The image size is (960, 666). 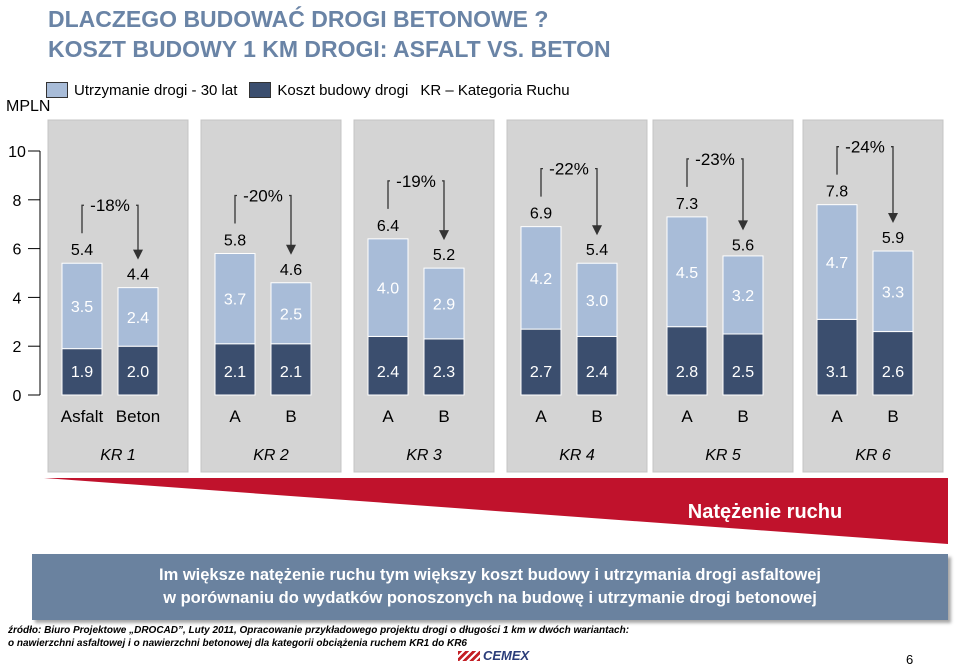 I want to click on legend-kr: KR – Kategoria Ruchu, so click(x=494, y=90).